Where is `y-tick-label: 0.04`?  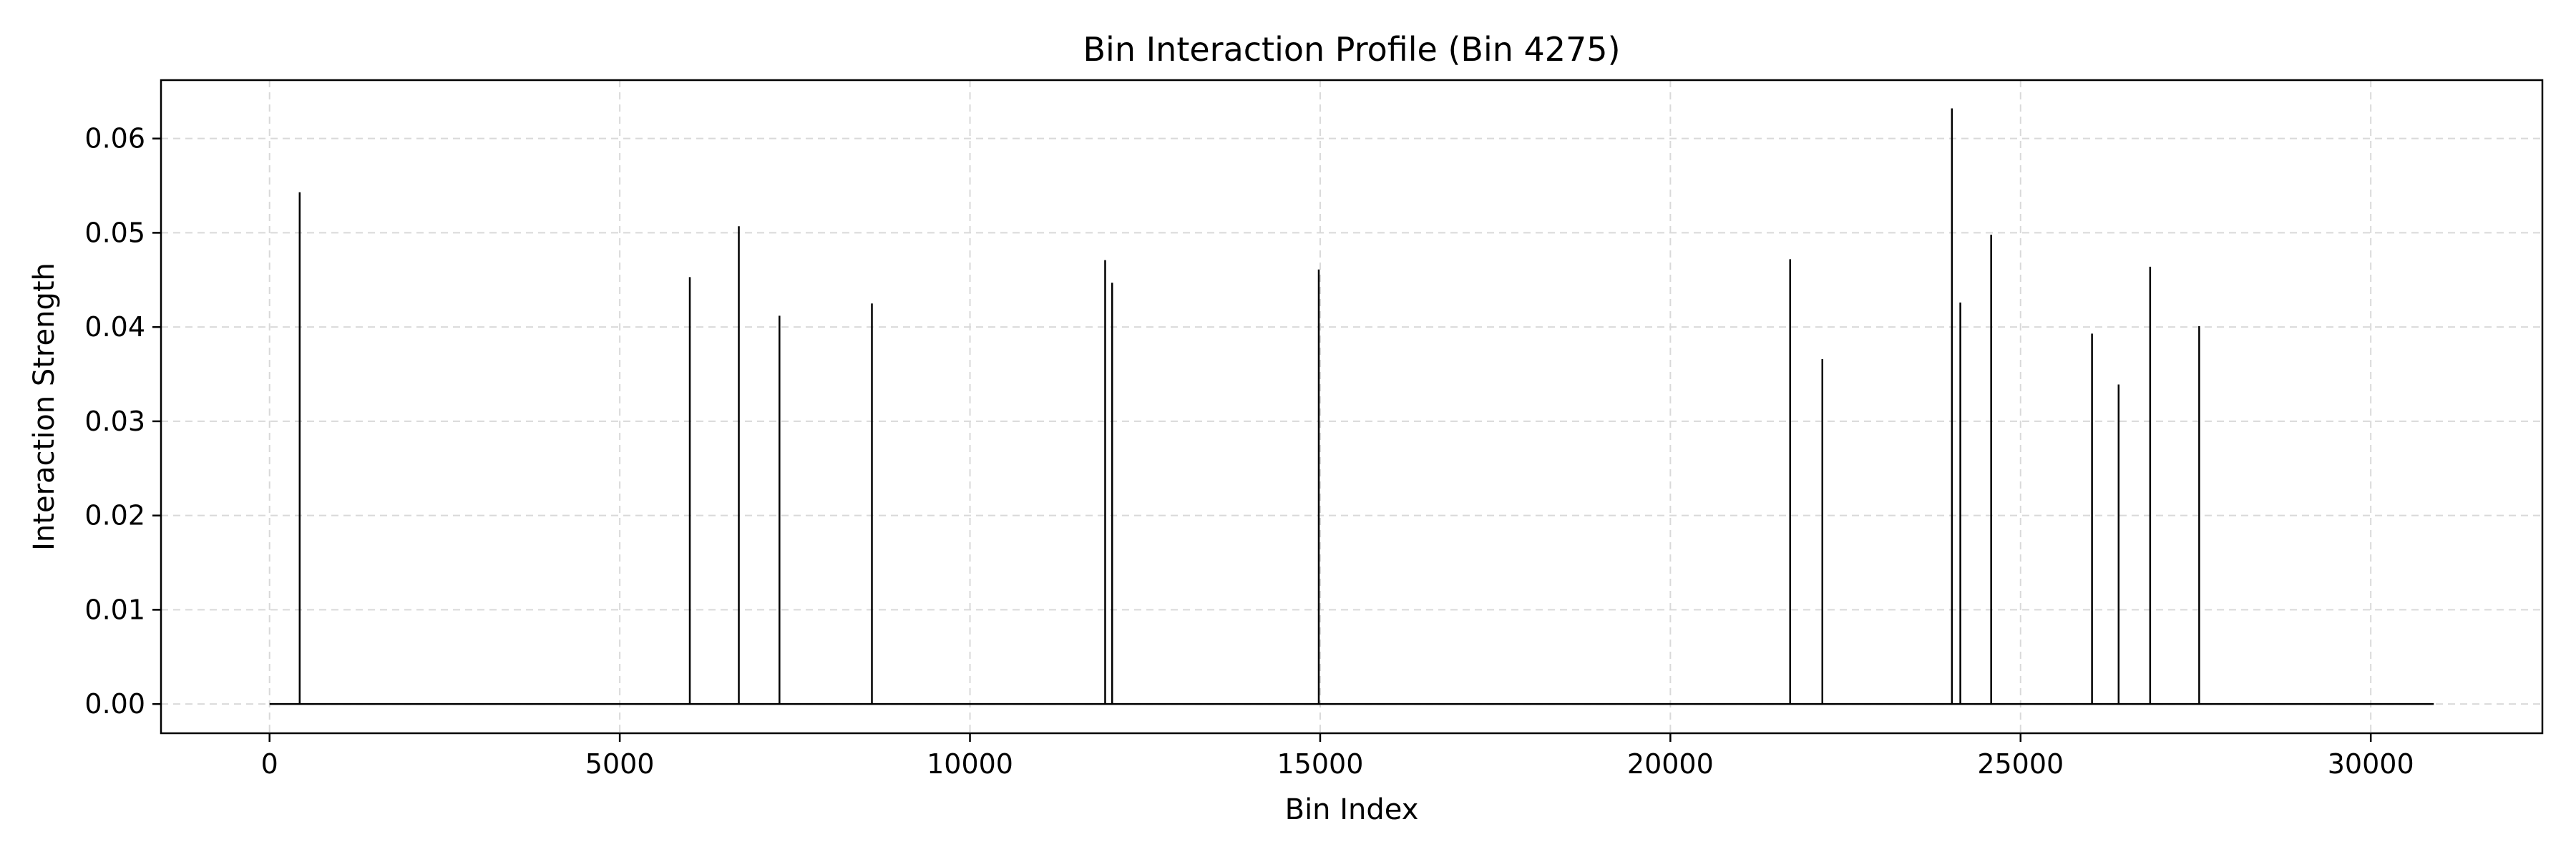 y-tick-label: 0.04 is located at coordinates (114, 327).